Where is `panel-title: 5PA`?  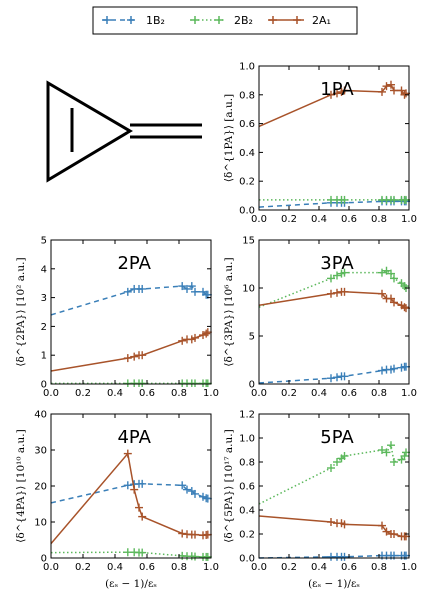
panel-title: 5PA is located at coordinates (337, 437).